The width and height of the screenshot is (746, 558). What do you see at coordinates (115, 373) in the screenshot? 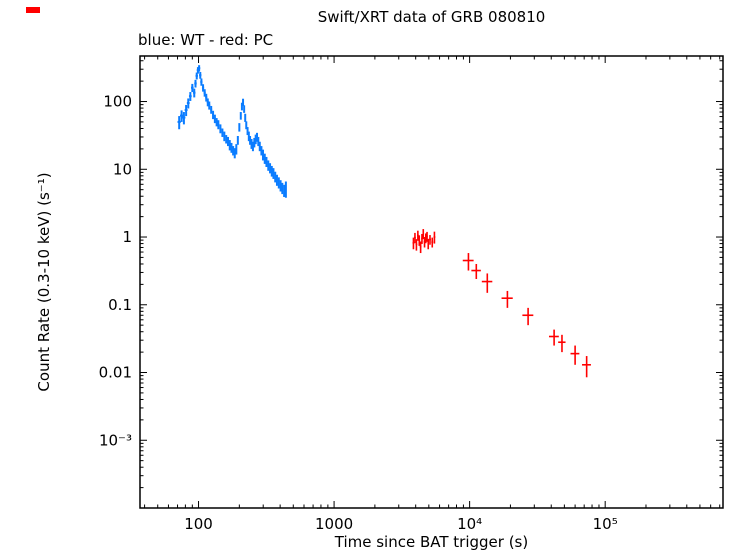
I see `svg-text: 0.01` at bounding box center [115, 373].